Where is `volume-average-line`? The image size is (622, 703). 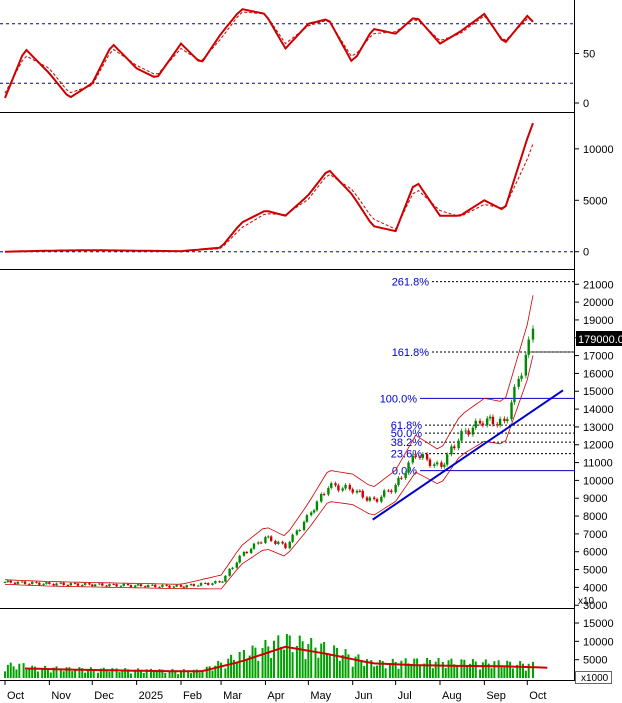 volume-average-line is located at coordinates (286, 659).